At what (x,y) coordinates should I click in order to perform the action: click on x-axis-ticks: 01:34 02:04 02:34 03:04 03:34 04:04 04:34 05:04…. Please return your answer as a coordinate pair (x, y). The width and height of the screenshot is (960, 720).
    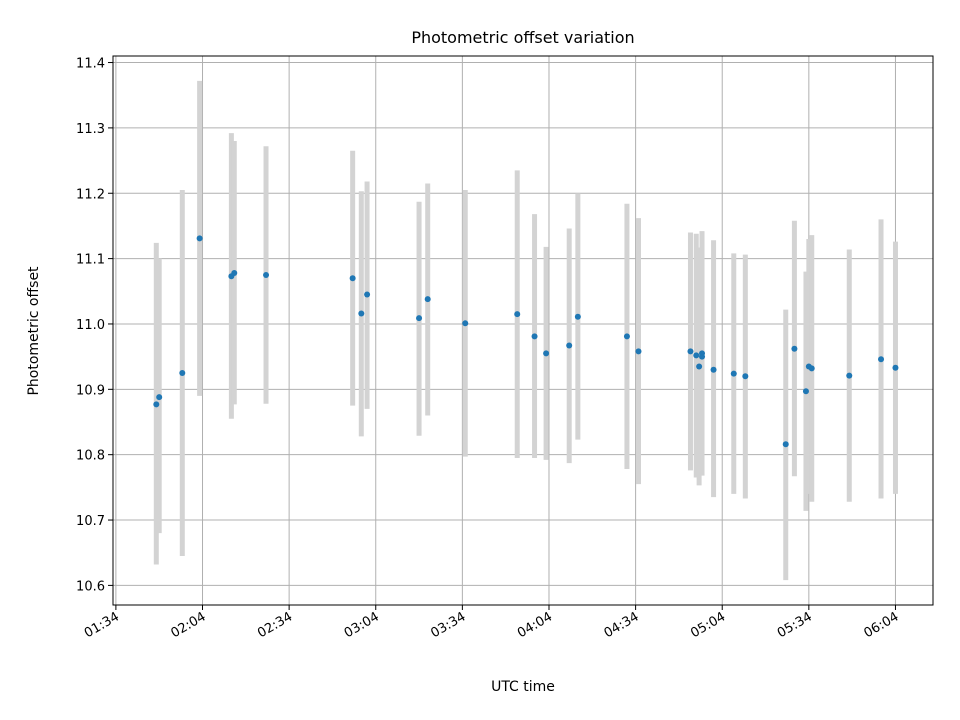
    Looking at the image, I should click on (492, 623).